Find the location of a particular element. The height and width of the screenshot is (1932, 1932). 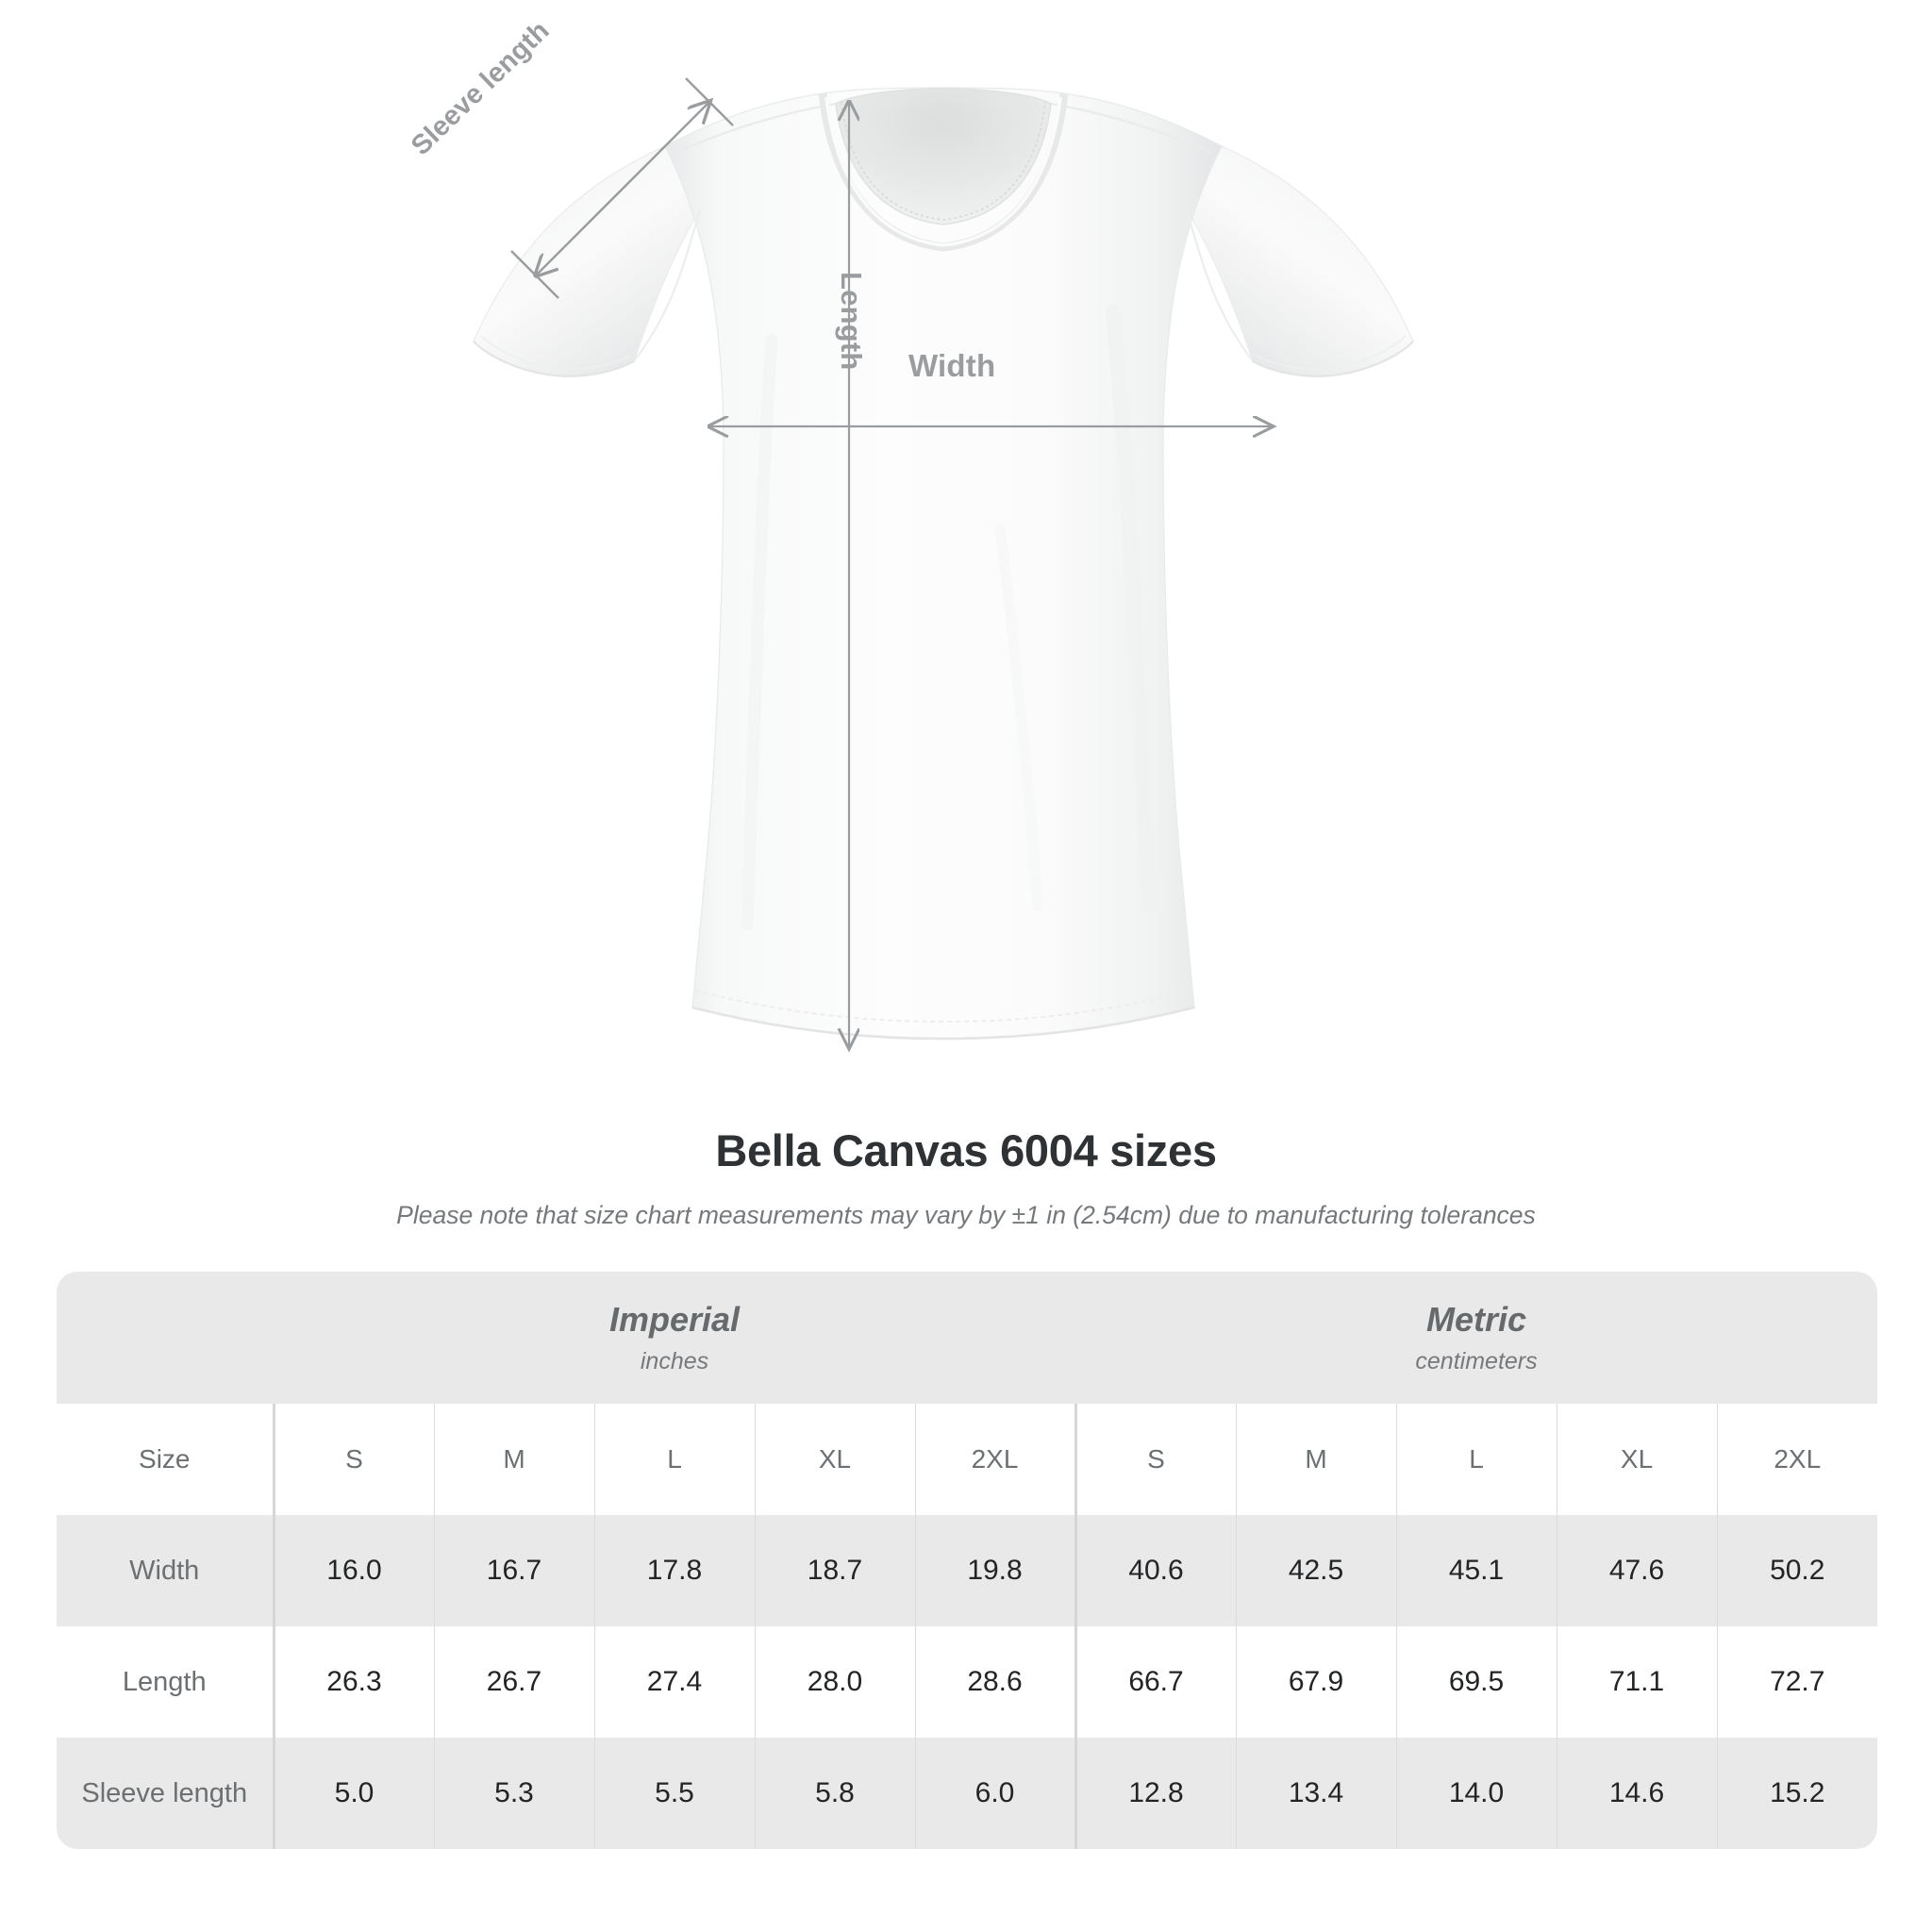

header-metric-xl: XL is located at coordinates (1637, 1459).